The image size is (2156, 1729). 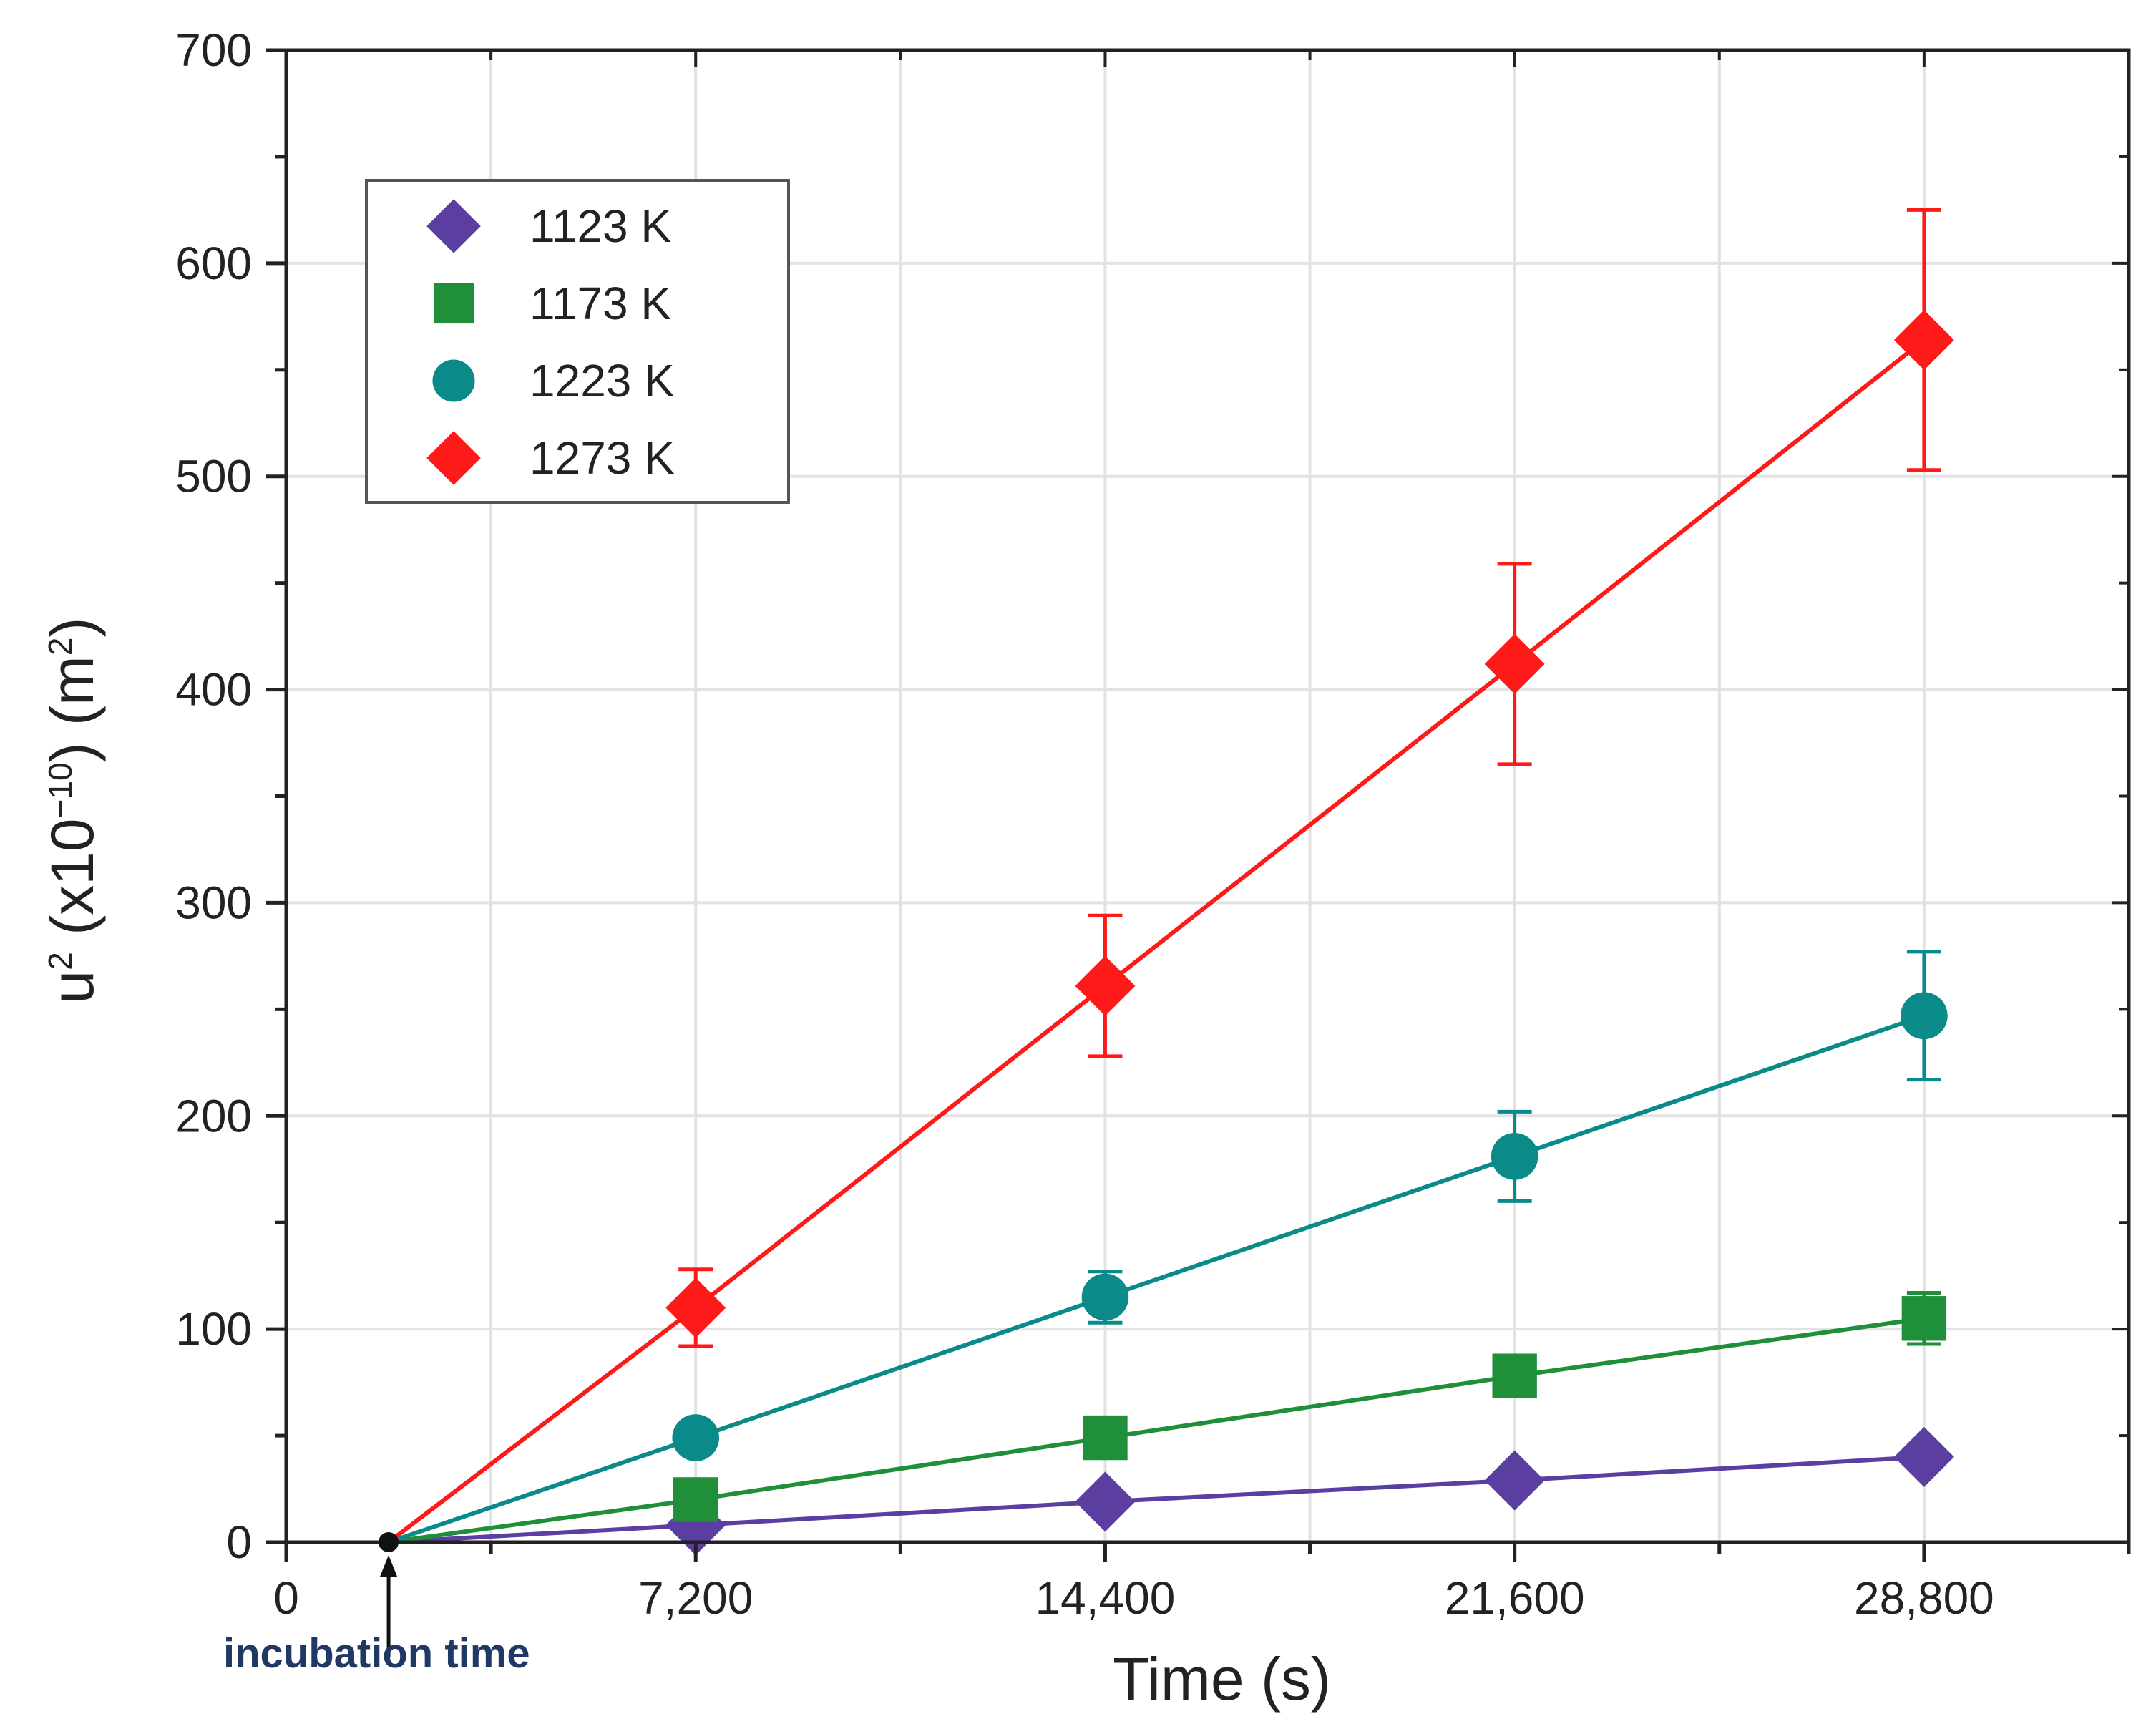 I want to click on x-tick-label: 7,200, so click(x=695, y=1598).